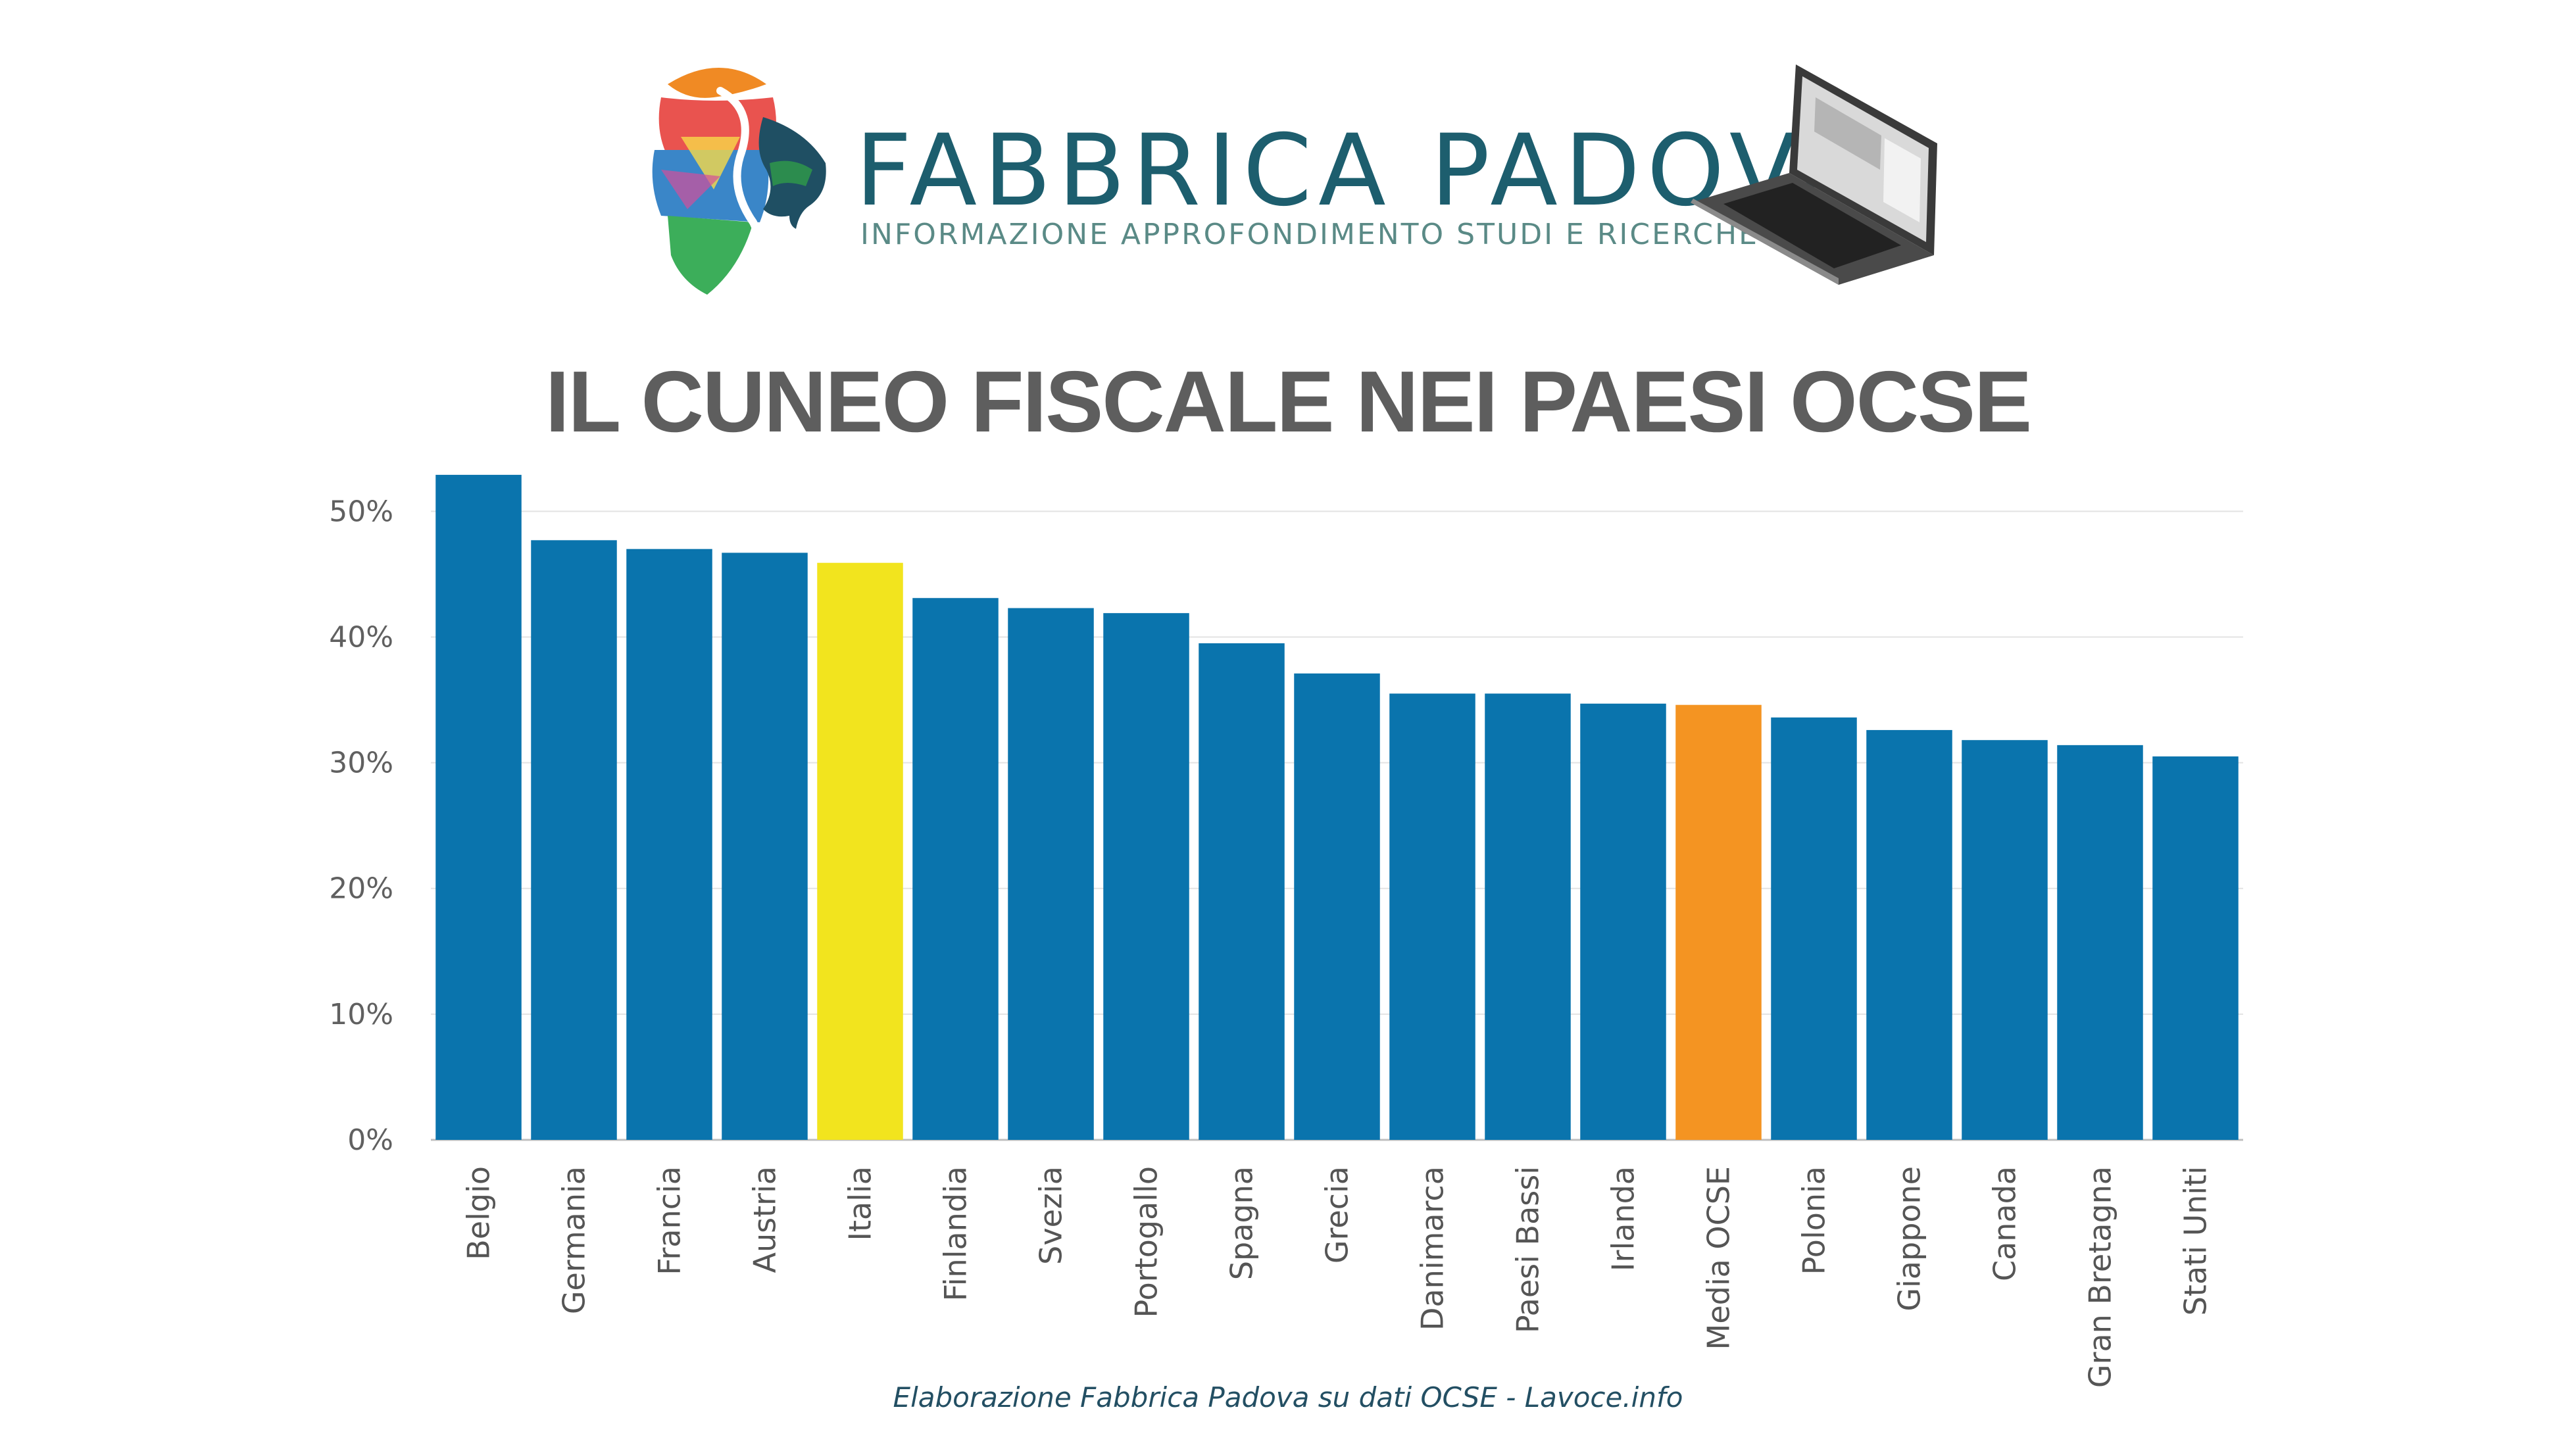 The height and width of the screenshot is (1449, 2576). What do you see at coordinates (574, 1240) in the screenshot?
I see `x-tick-label: Germania` at bounding box center [574, 1240].